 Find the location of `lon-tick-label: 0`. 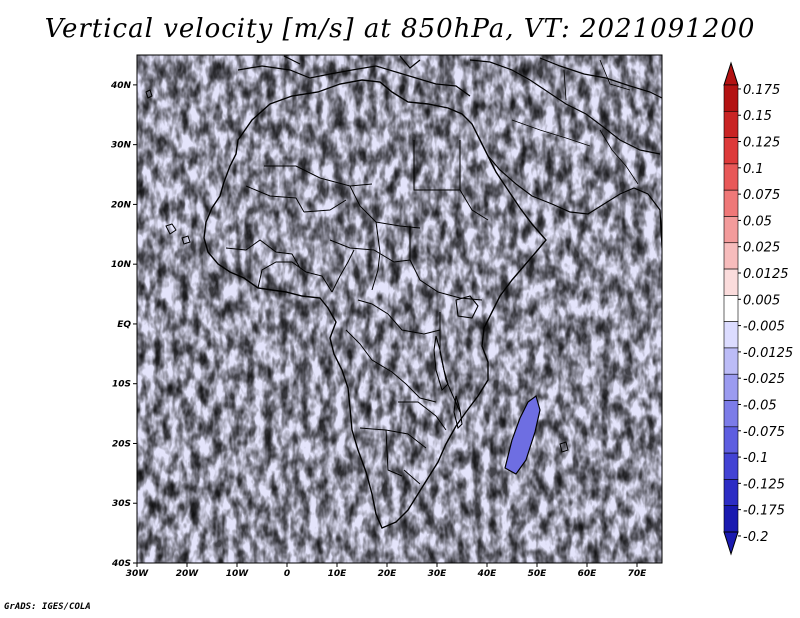

lon-tick-label: 0 is located at coordinates (287, 574).